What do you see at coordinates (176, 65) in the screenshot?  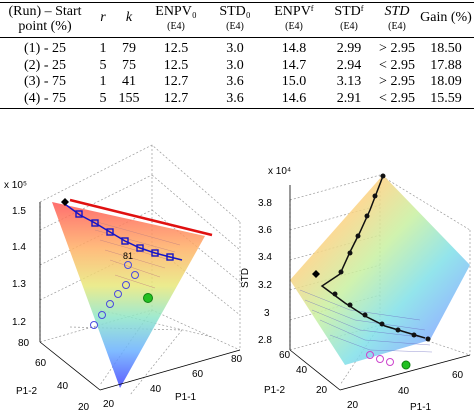 I see `cell-enpv0: 12.5` at bounding box center [176, 65].